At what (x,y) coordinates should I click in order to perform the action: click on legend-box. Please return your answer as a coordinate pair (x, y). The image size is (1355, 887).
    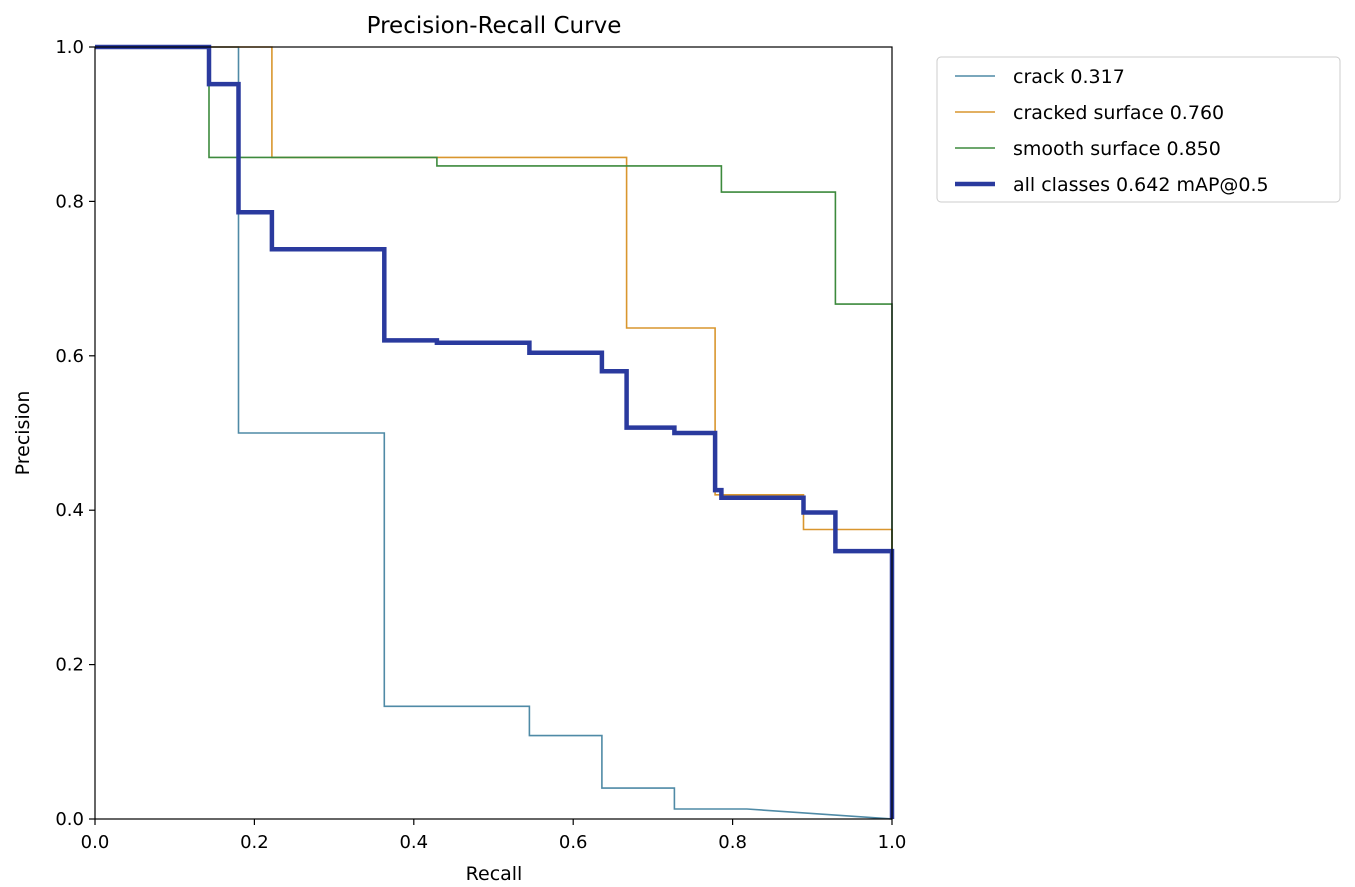
    Looking at the image, I should click on (1138, 129).